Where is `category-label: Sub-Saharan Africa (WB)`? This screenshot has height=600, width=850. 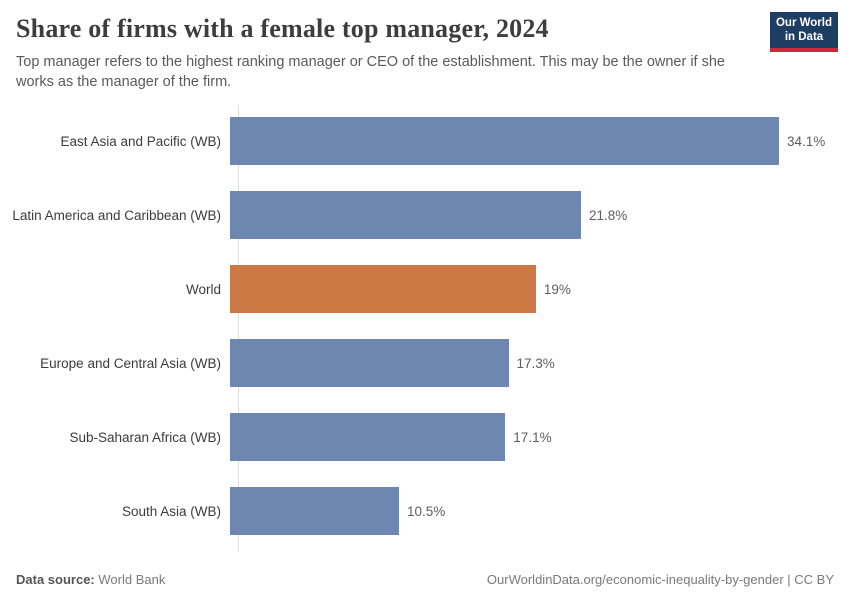
category-label: Sub-Saharan Africa (WB) is located at coordinates (145, 437).